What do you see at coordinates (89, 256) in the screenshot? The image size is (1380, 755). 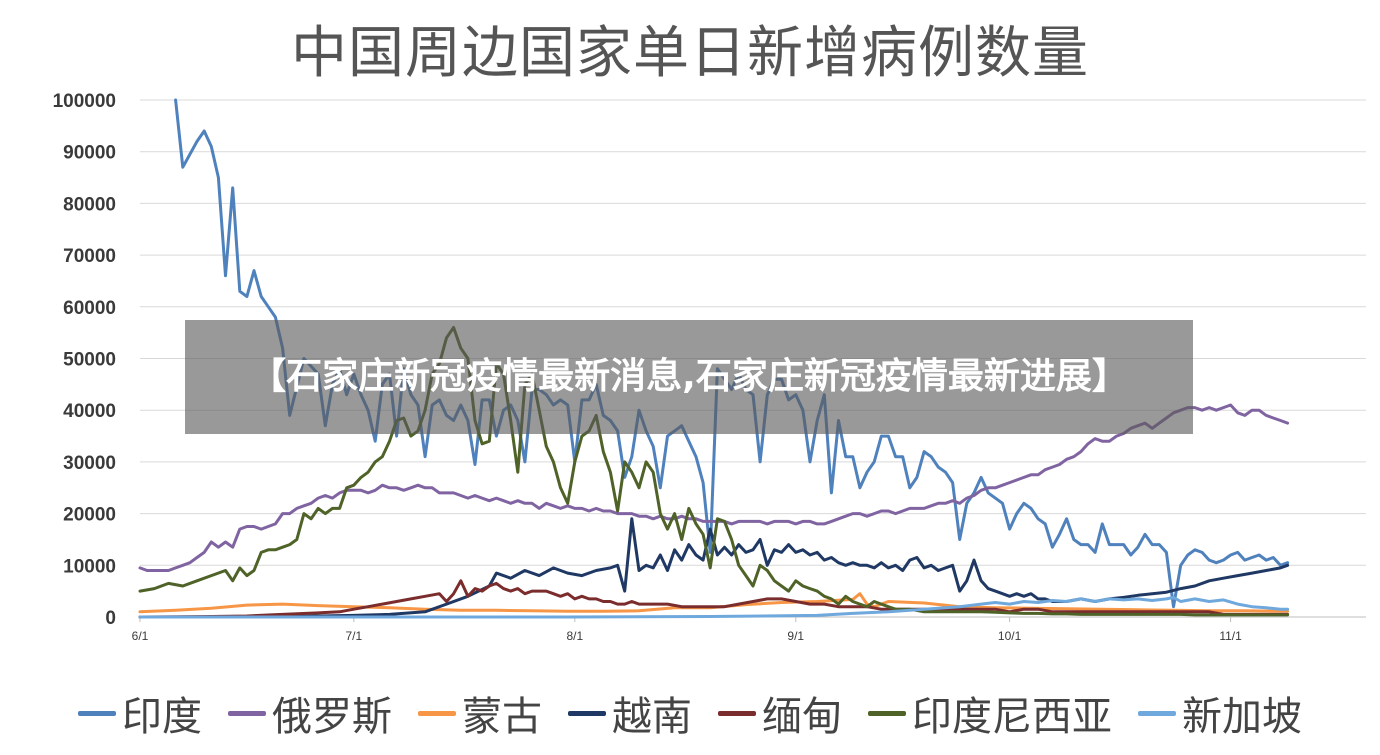 I see `y-tick-label: 70000` at bounding box center [89, 256].